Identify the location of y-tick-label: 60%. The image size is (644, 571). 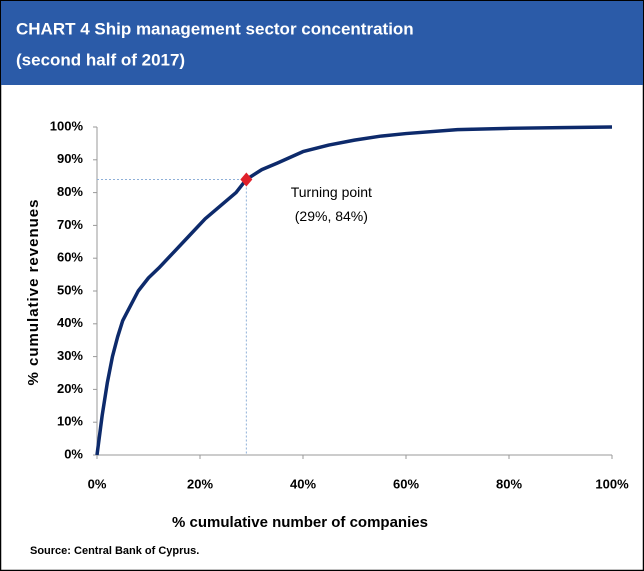
(70, 257).